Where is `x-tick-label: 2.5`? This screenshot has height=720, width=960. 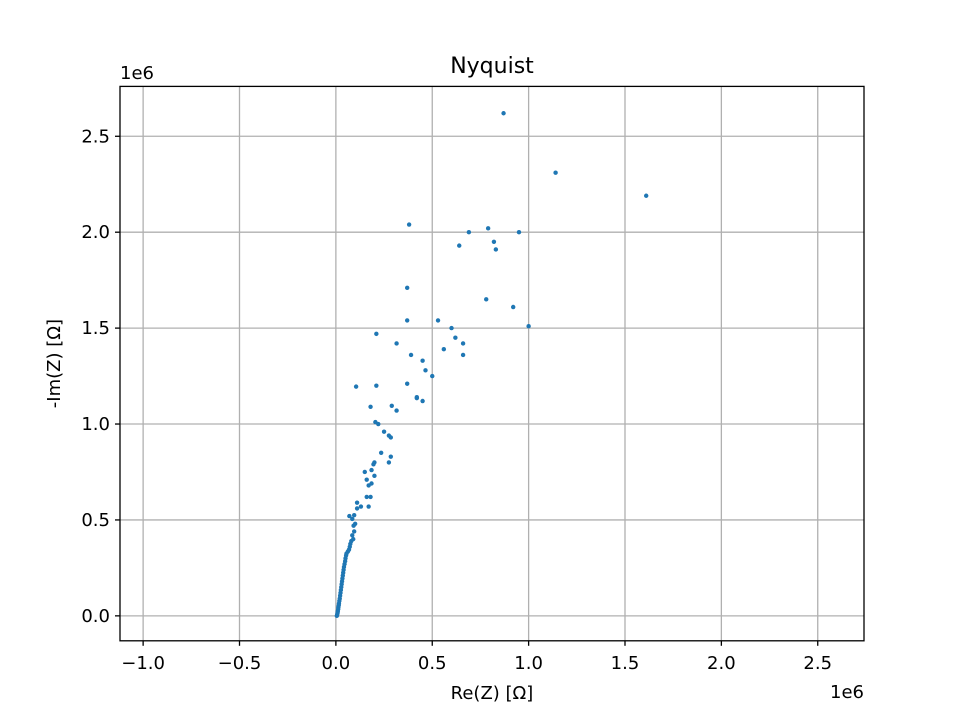 x-tick-label: 2.5 is located at coordinates (817, 663).